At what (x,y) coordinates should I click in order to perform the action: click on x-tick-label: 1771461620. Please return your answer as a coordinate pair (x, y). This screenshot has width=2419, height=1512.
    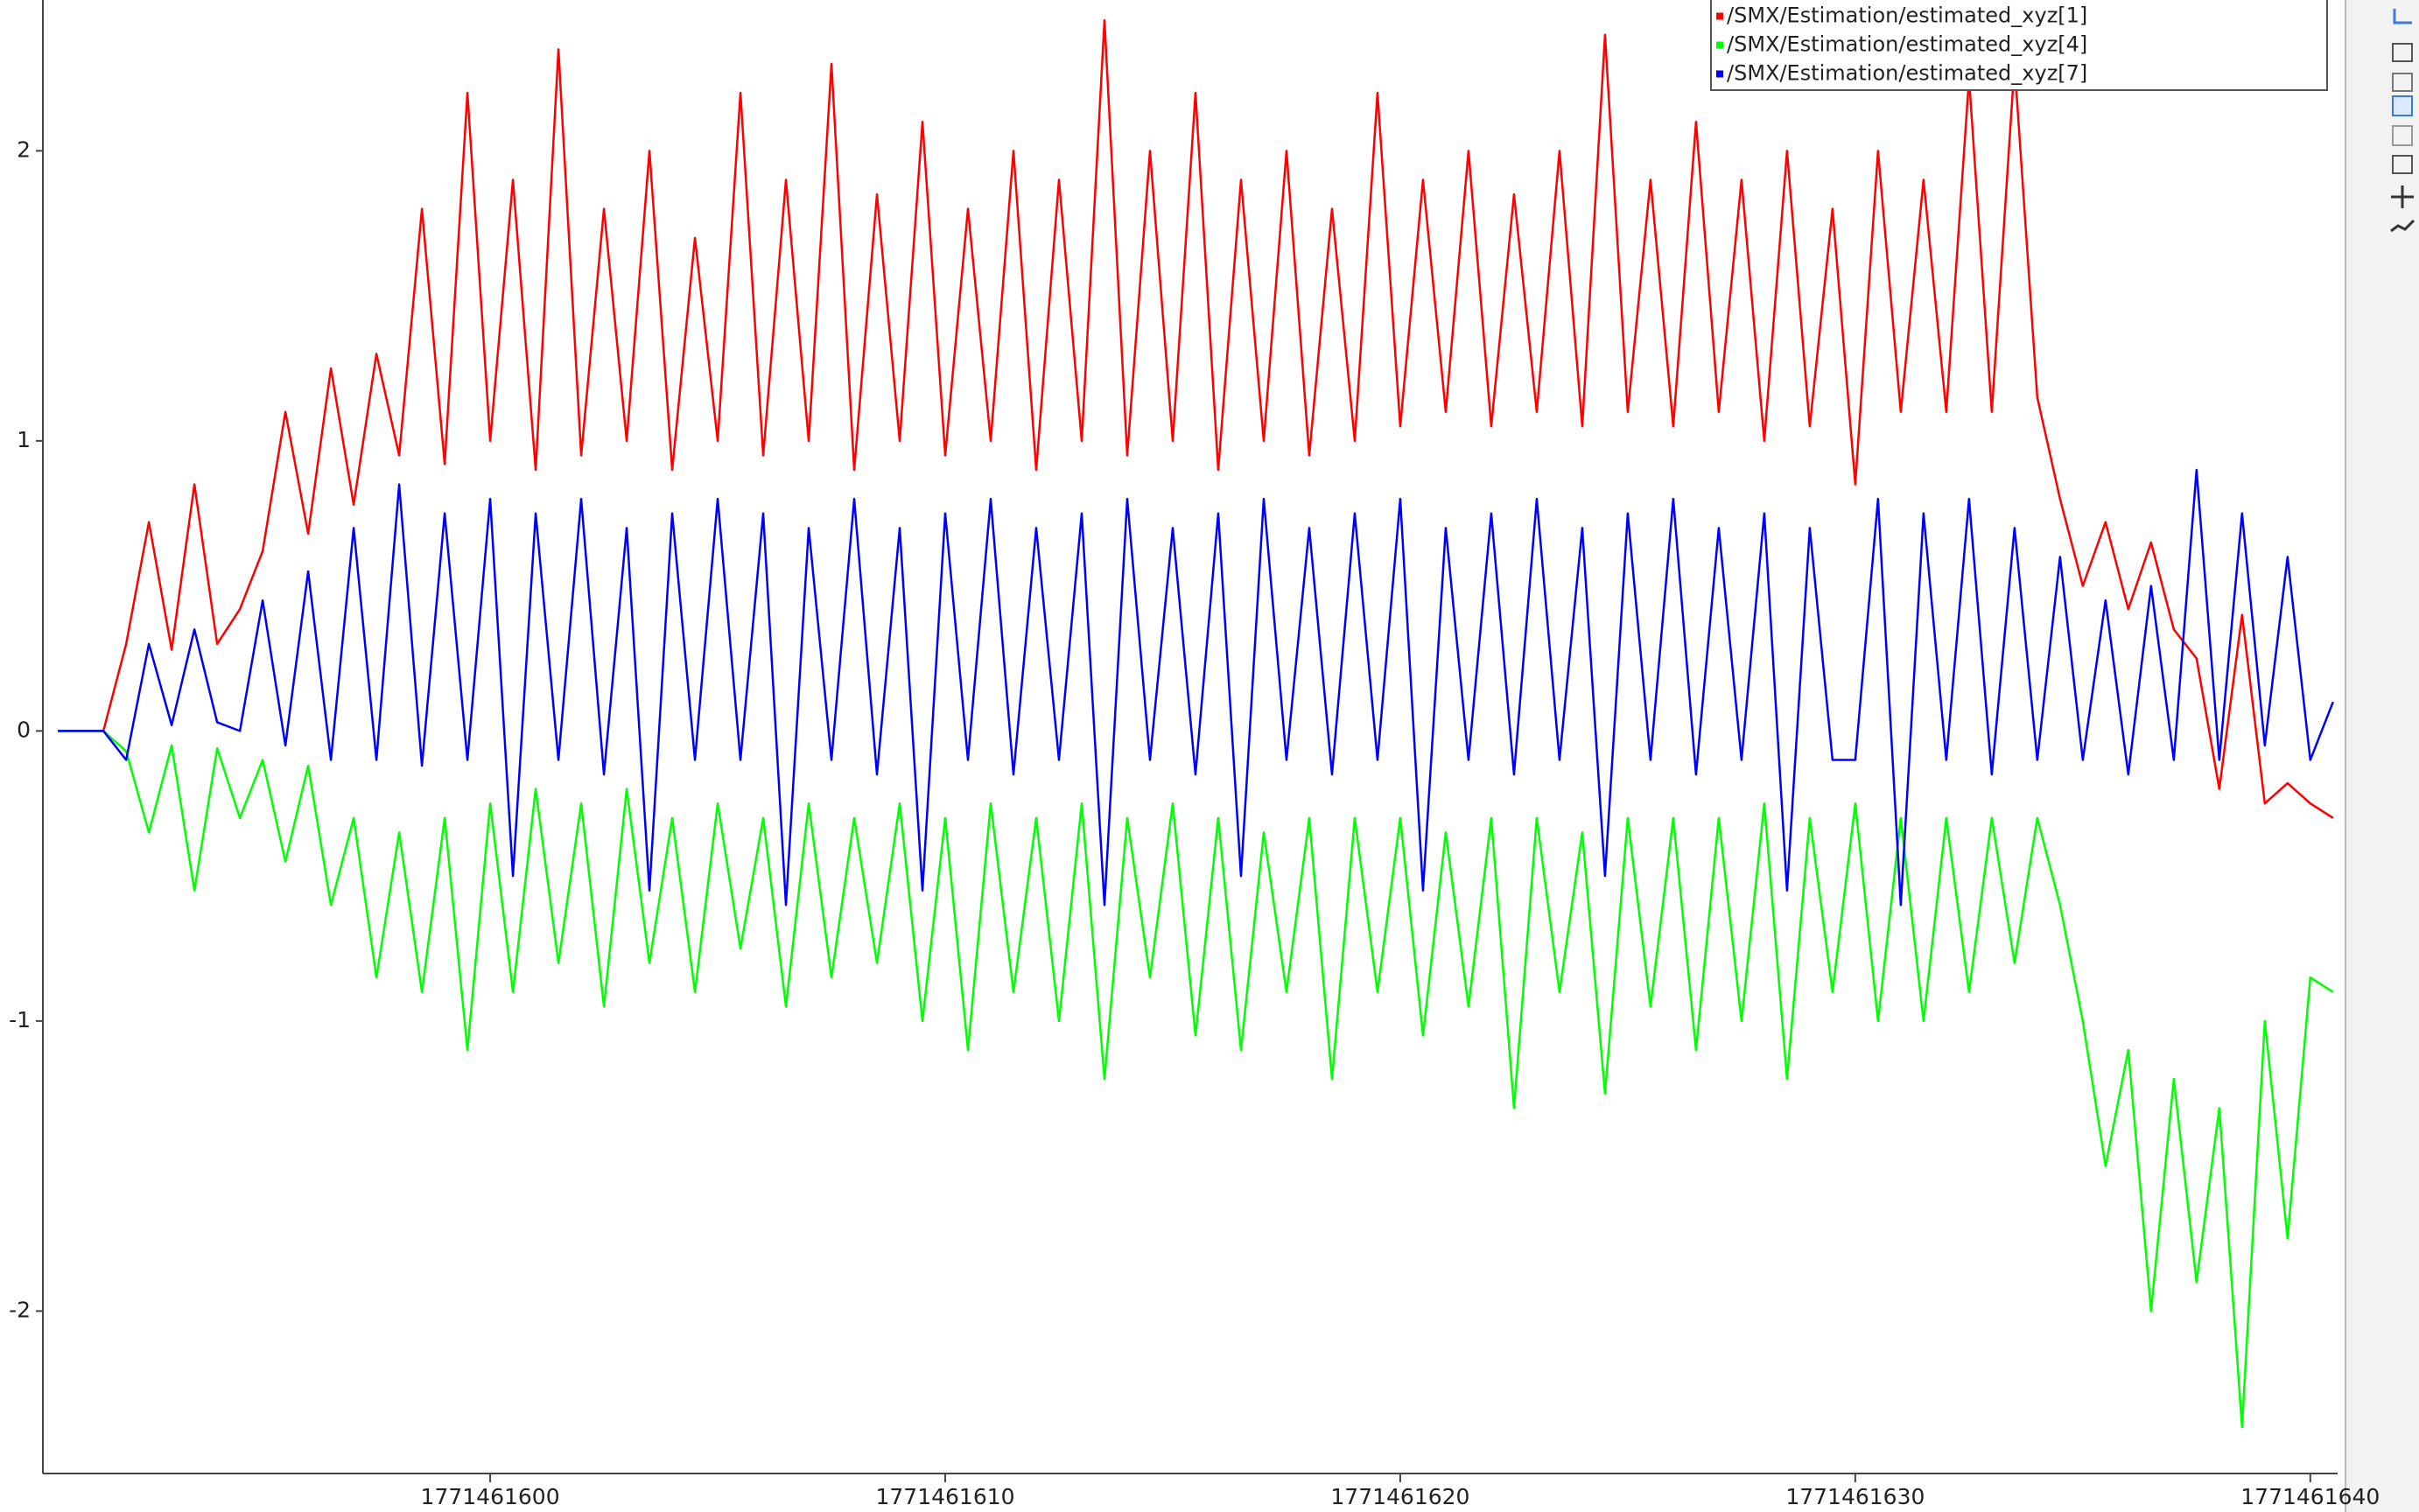
    Looking at the image, I should click on (1399, 1496).